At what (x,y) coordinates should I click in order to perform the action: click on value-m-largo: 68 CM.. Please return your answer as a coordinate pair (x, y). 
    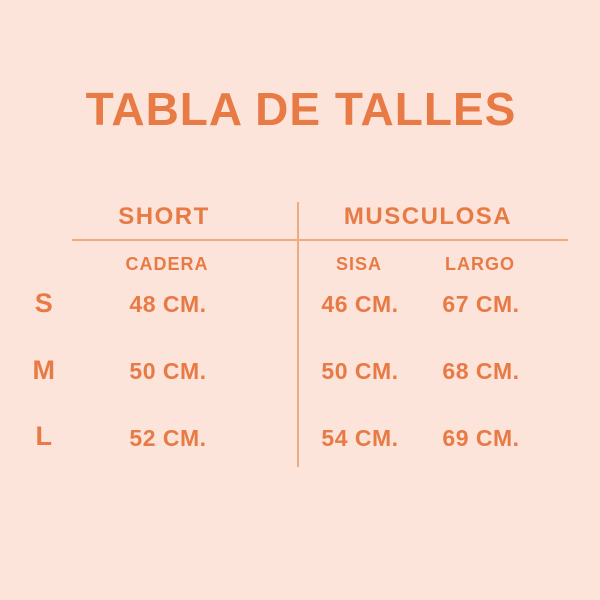
    Looking at the image, I should click on (481, 371).